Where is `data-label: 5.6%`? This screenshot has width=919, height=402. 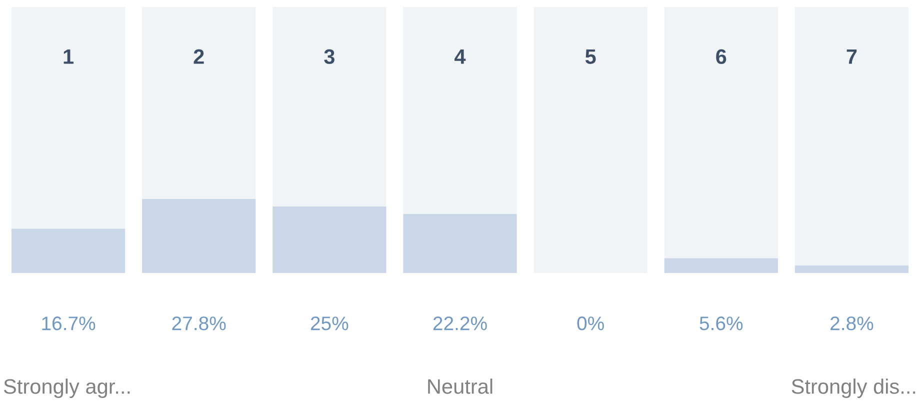 data-label: 5.6% is located at coordinates (721, 323).